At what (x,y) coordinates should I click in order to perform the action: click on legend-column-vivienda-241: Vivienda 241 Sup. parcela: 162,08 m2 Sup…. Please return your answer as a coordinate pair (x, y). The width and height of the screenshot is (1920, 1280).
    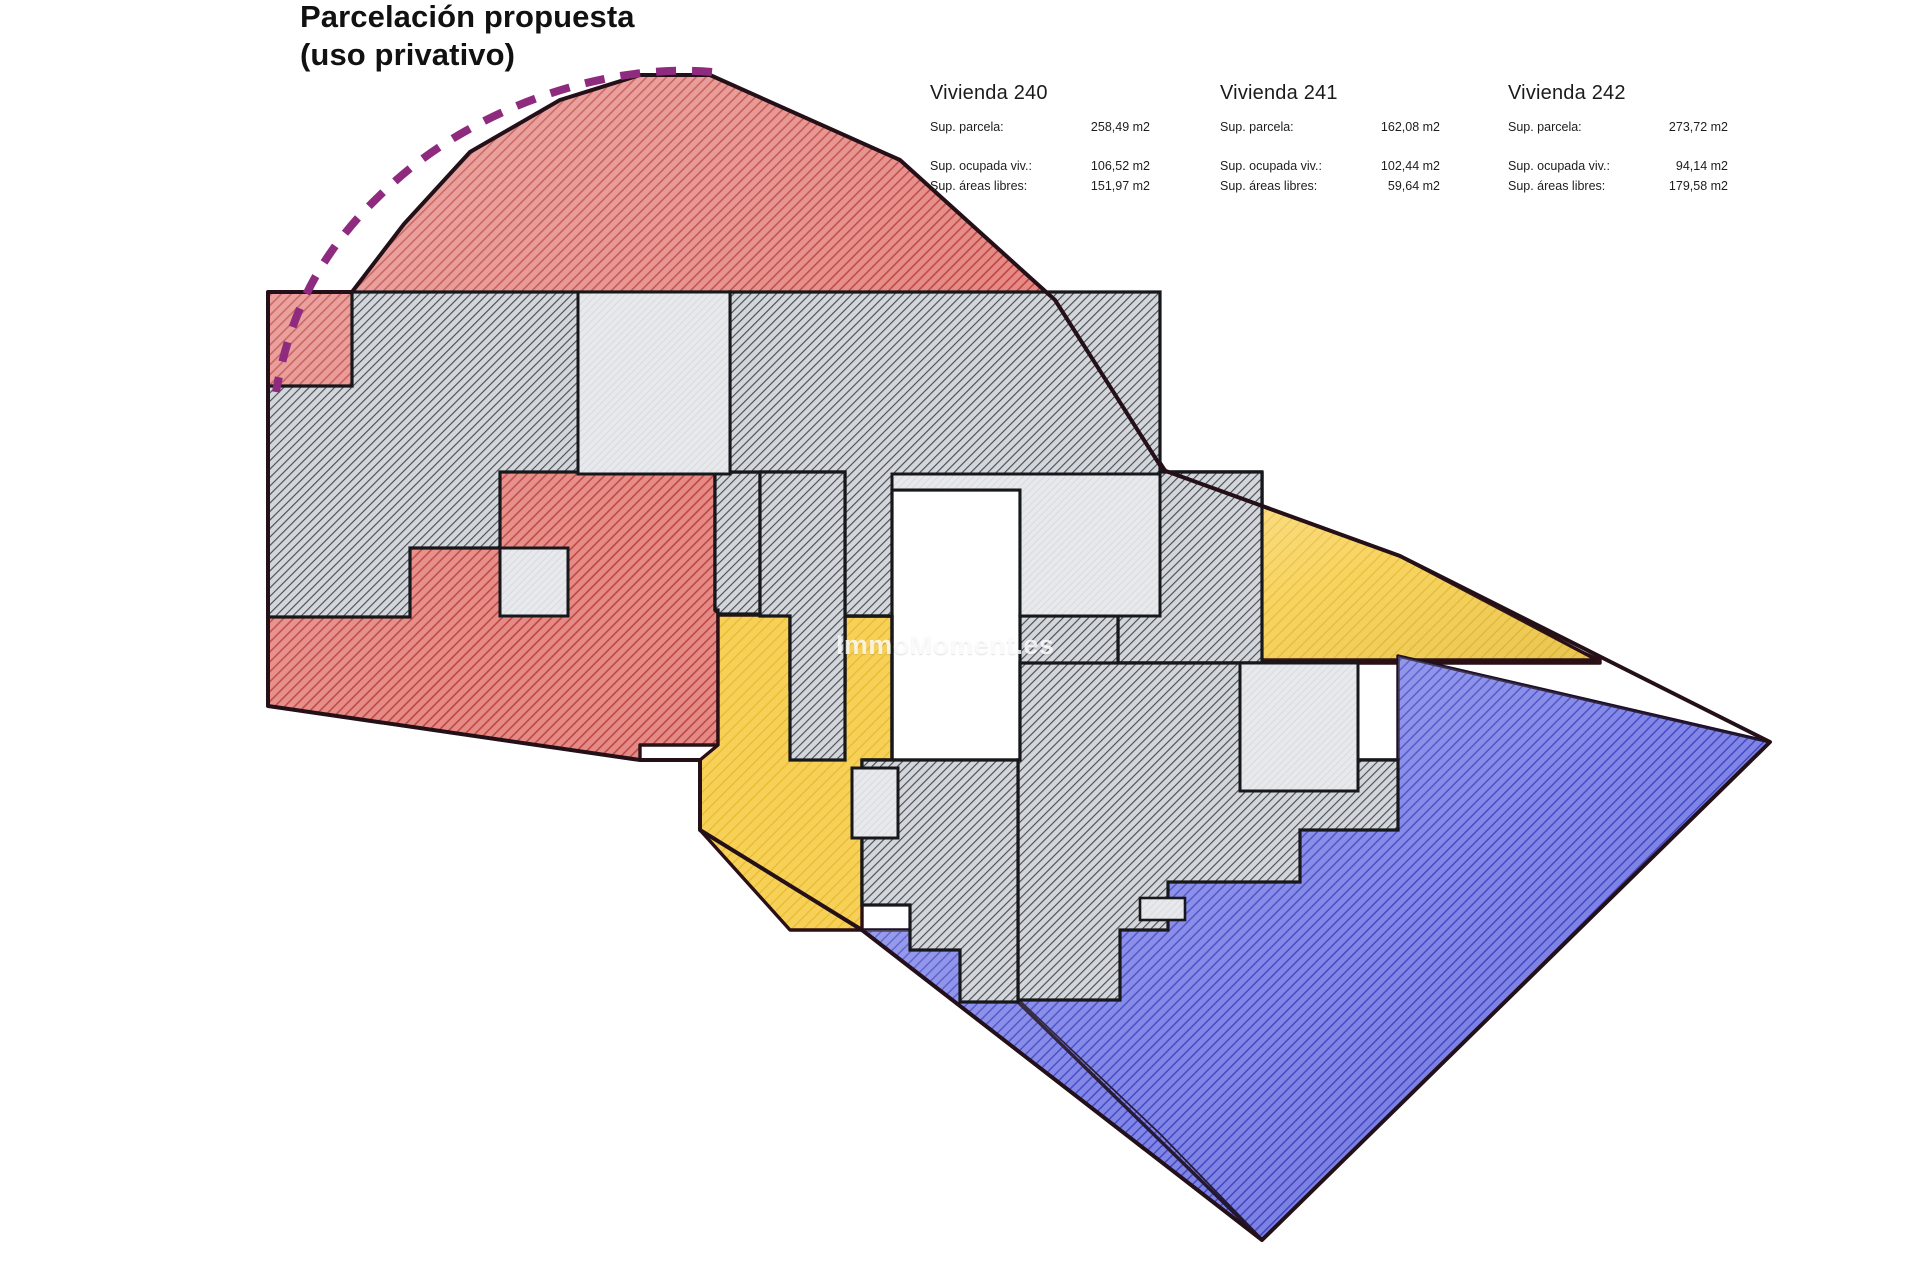
    Looking at the image, I should click on (1364, 139).